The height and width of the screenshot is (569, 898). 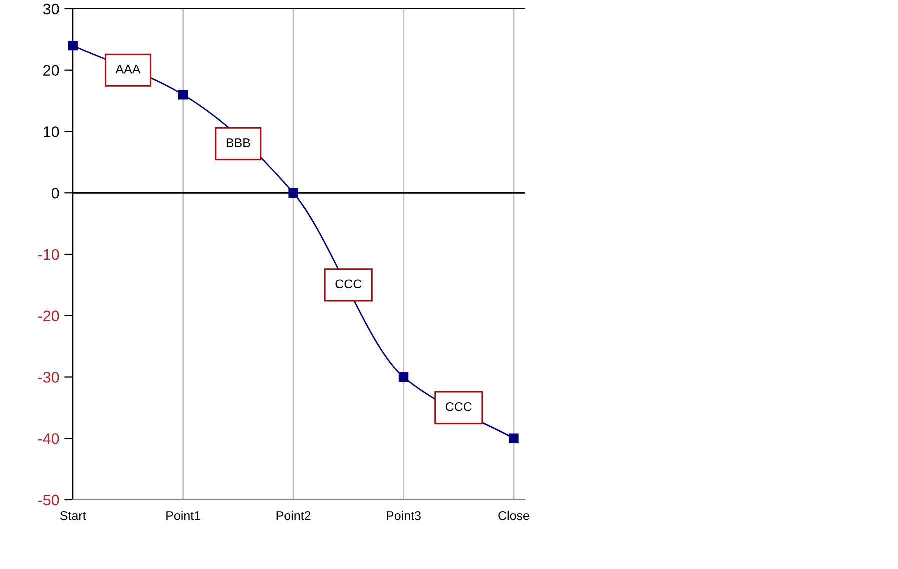 What do you see at coordinates (49, 254) in the screenshot?
I see `y-tick-label: -10` at bounding box center [49, 254].